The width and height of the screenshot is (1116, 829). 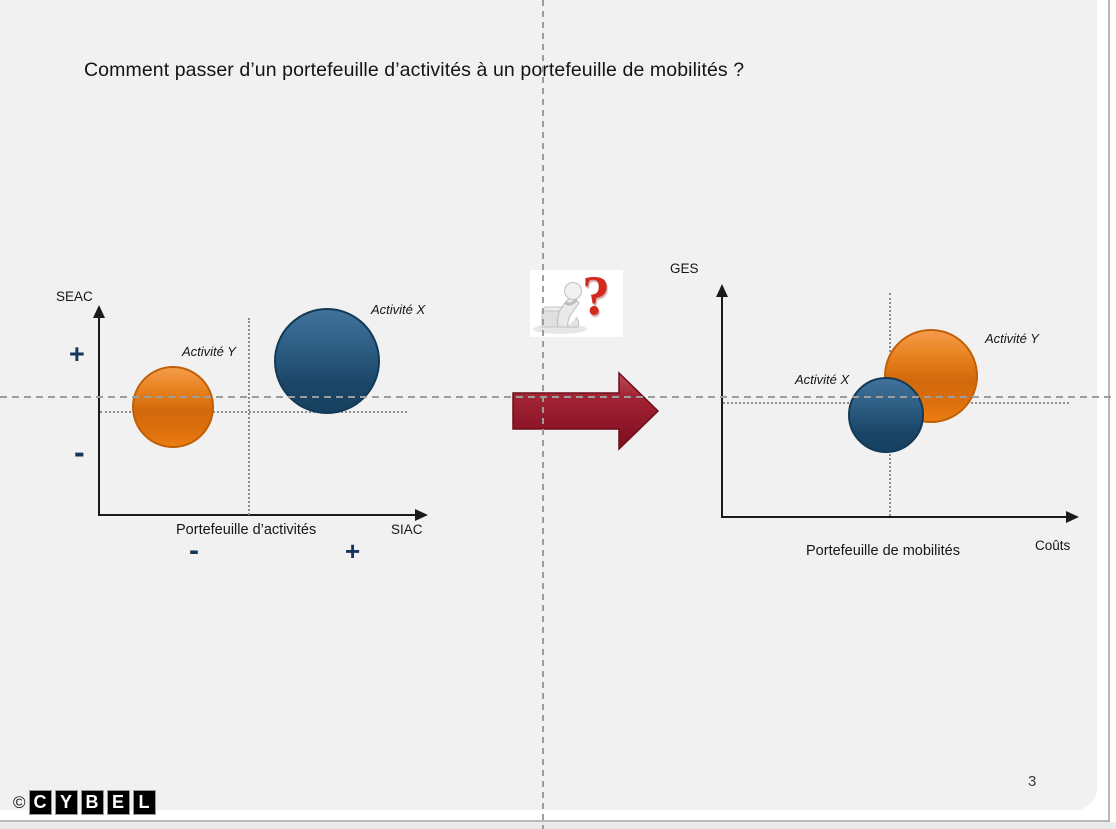 I want to click on left-y-axis-line, so click(x=99, y=416).